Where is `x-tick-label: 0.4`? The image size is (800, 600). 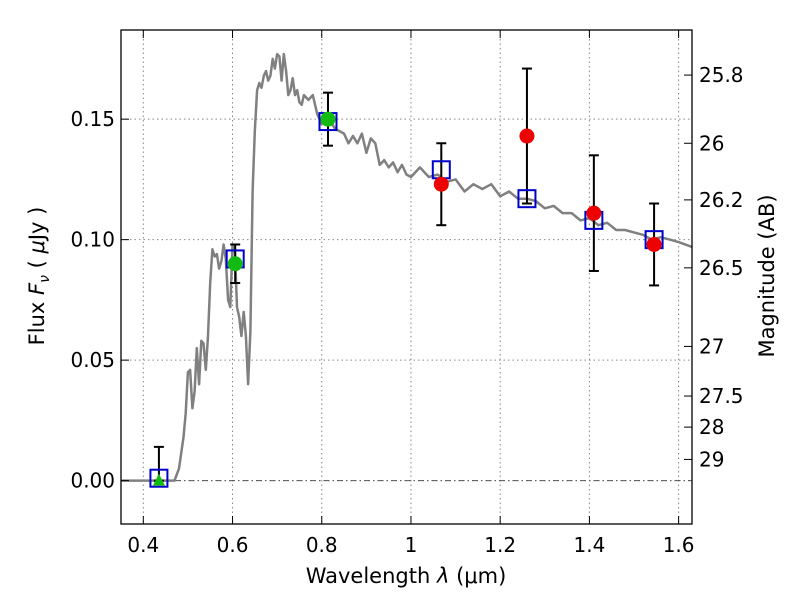
x-tick-label: 0.4 is located at coordinates (143, 545).